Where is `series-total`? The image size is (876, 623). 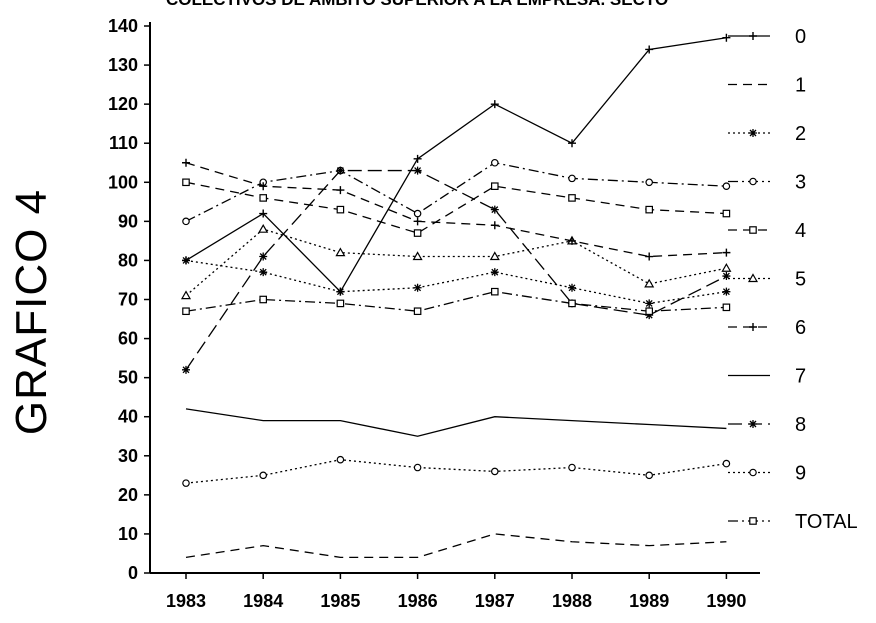 series-total is located at coordinates (456, 301).